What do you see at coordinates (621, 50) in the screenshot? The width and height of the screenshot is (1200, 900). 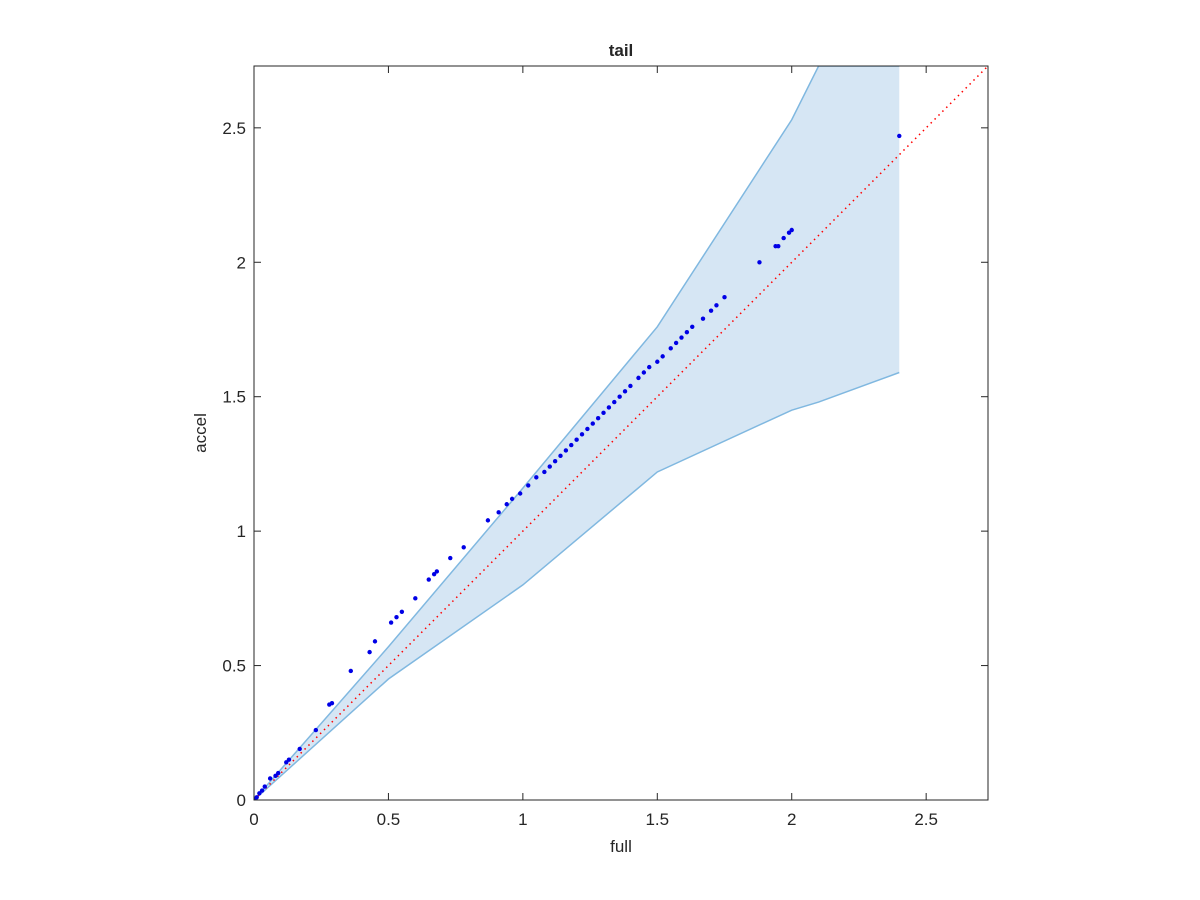 I see `chart-title: tail` at bounding box center [621, 50].